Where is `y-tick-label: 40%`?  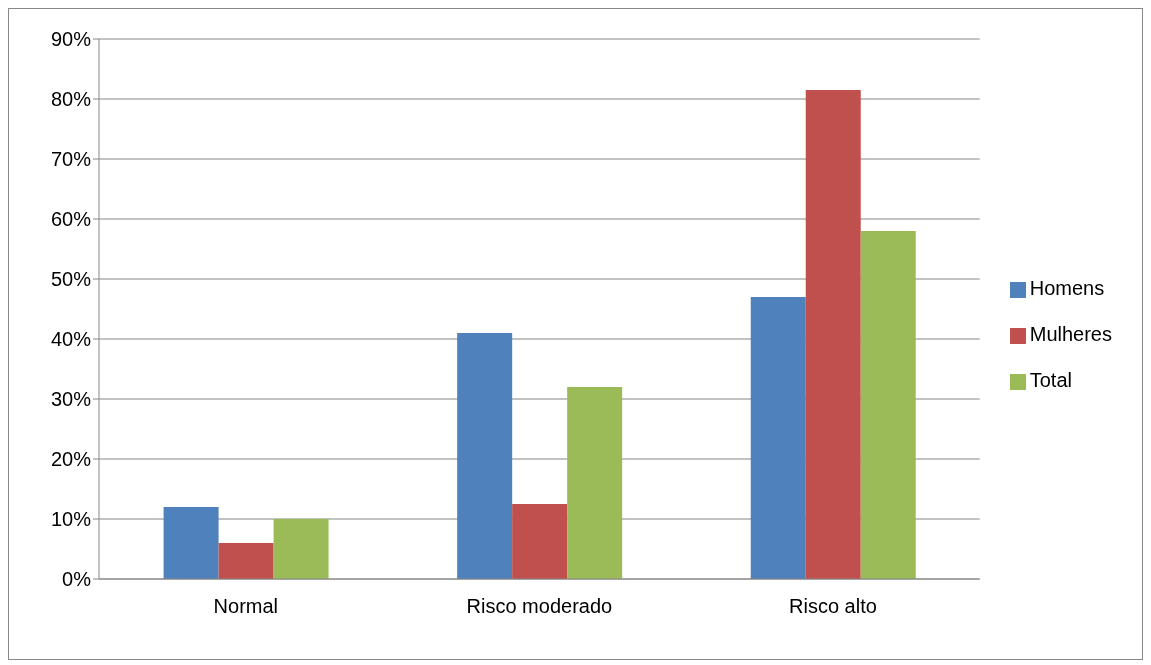 y-tick-label: 40% is located at coordinates (71, 339).